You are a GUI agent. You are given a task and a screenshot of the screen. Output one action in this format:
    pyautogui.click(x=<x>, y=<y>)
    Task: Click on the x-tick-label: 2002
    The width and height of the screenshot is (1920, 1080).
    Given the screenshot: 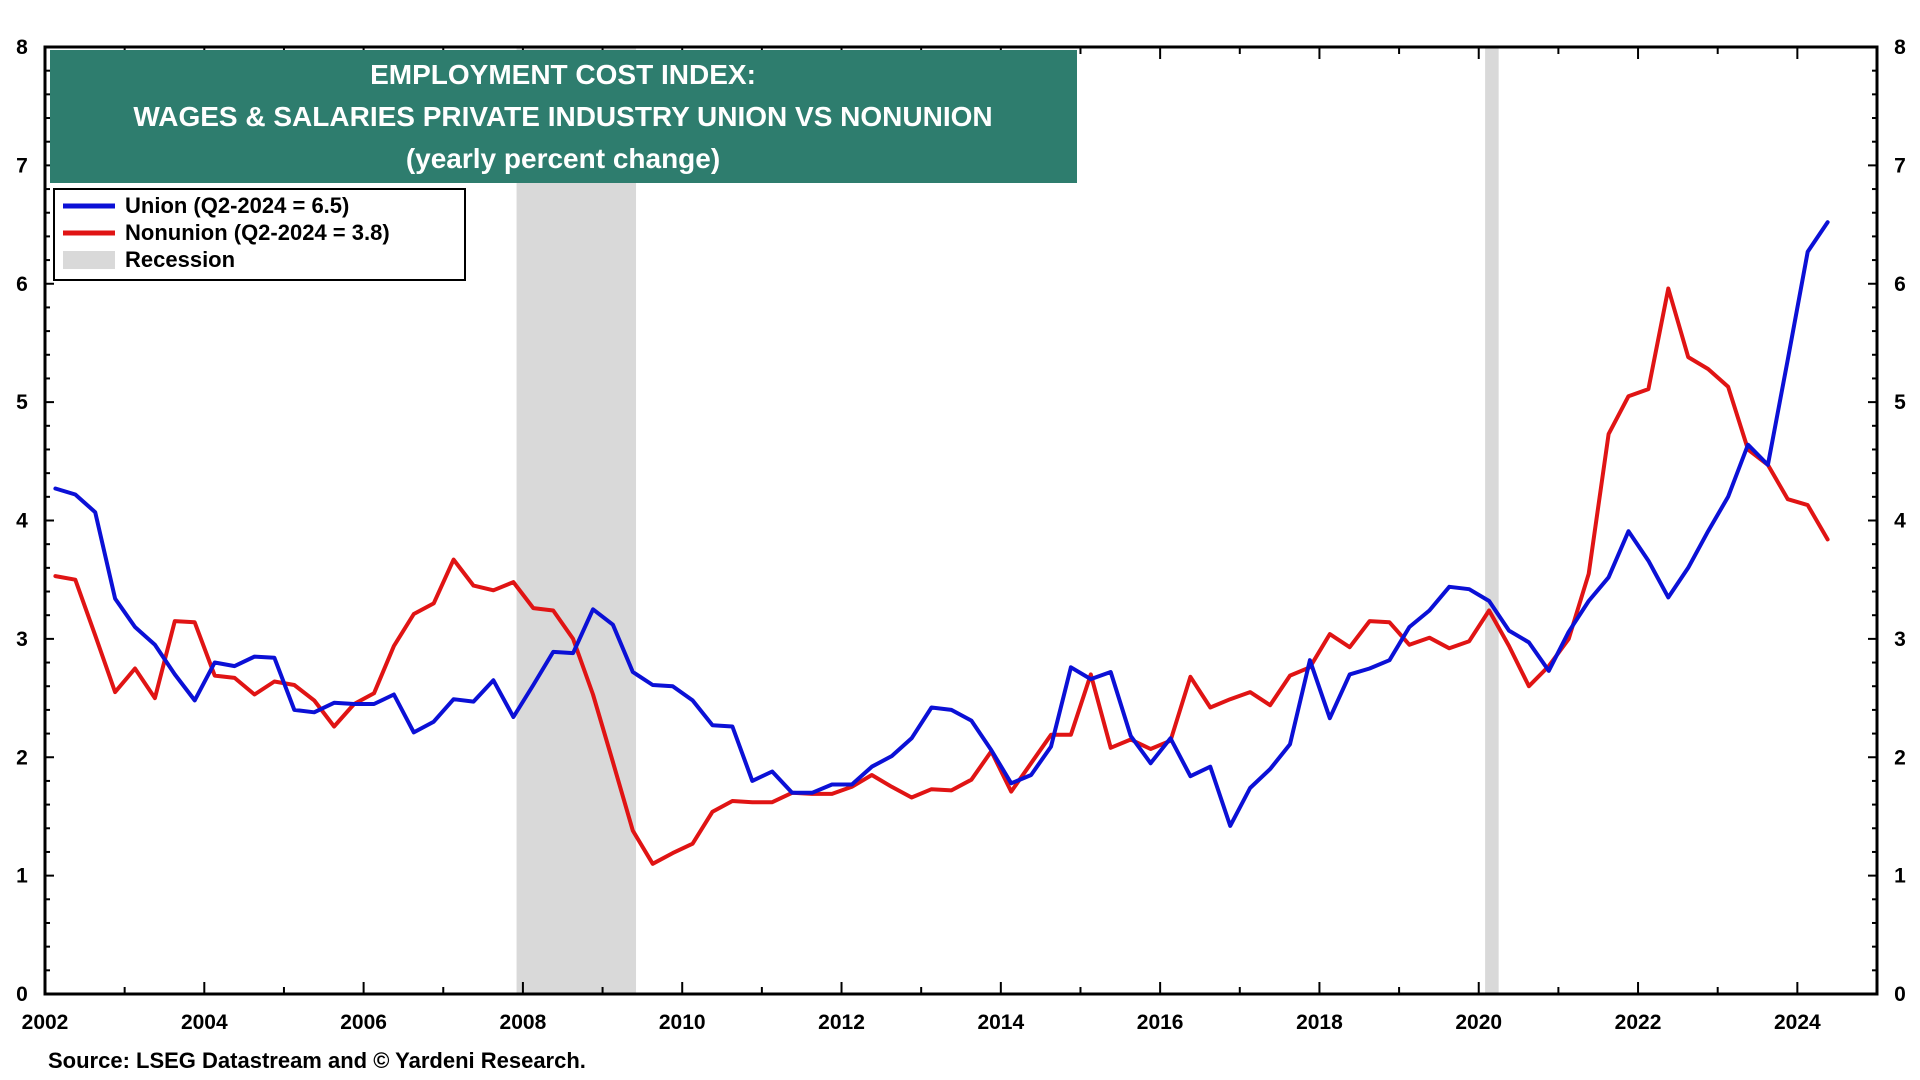 What is the action you would take?
    pyautogui.click(x=45, y=1022)
    